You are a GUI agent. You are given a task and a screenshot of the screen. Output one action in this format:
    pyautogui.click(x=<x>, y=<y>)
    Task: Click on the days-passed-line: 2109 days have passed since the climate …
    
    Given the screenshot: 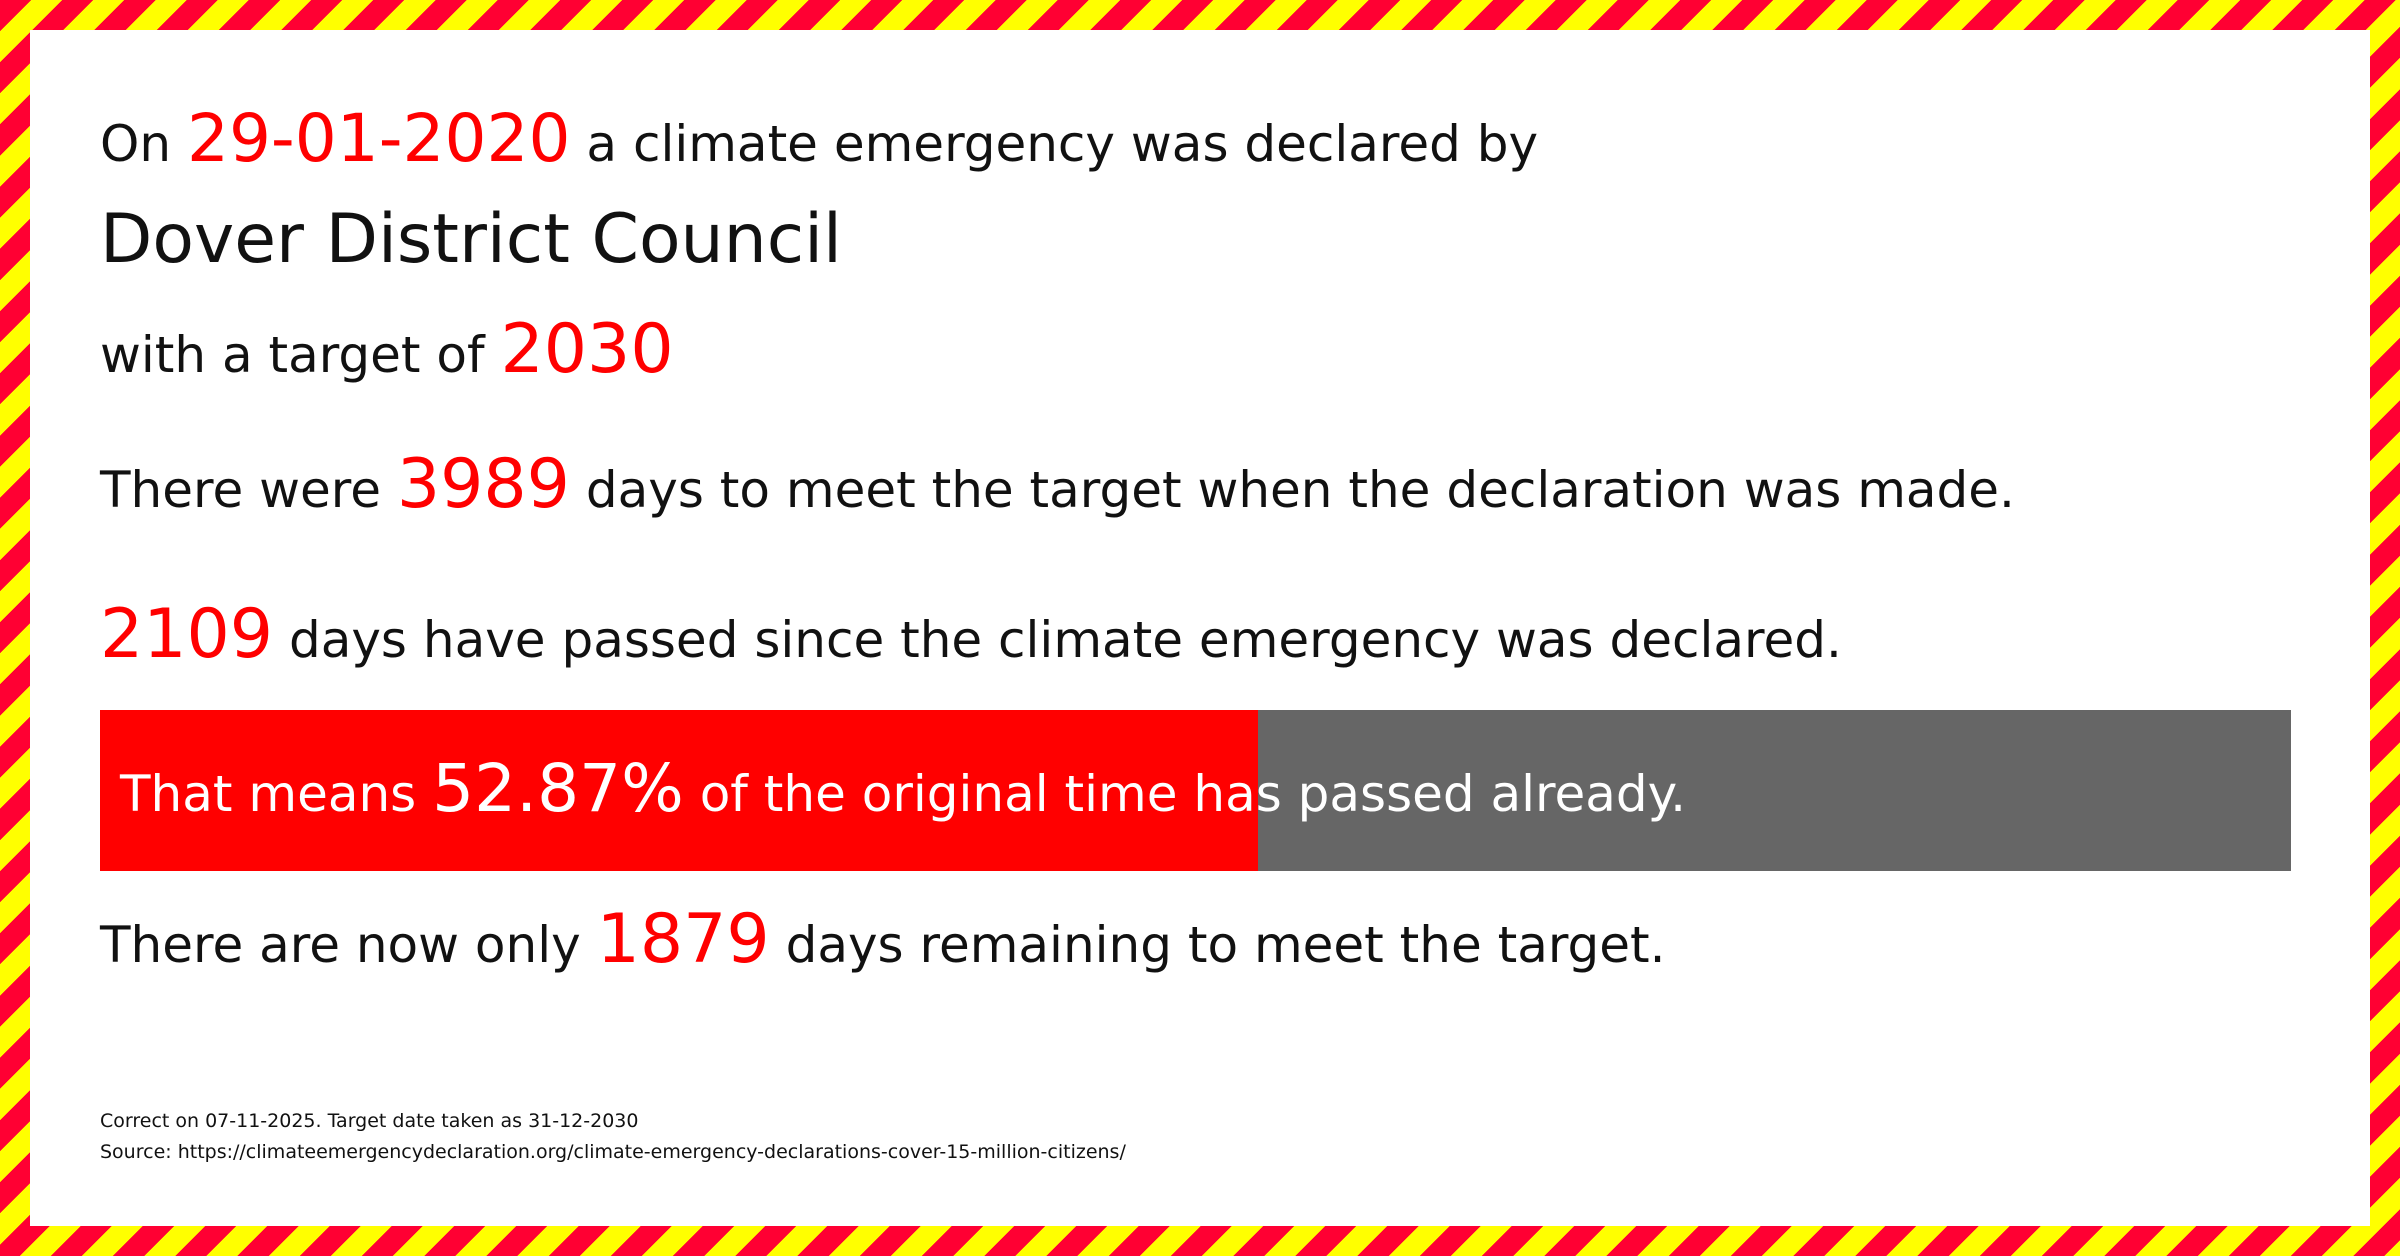 What is the action you would take?
    pyautogui.click(x=971, y=634)
    